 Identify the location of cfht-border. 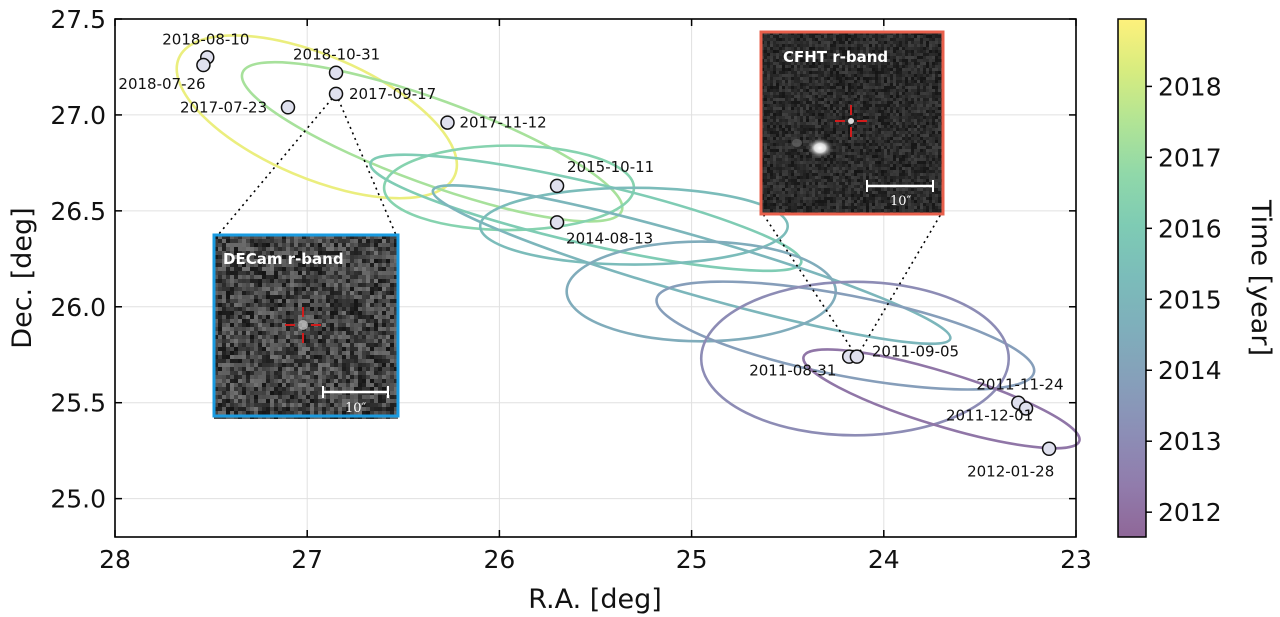
(852, 123).